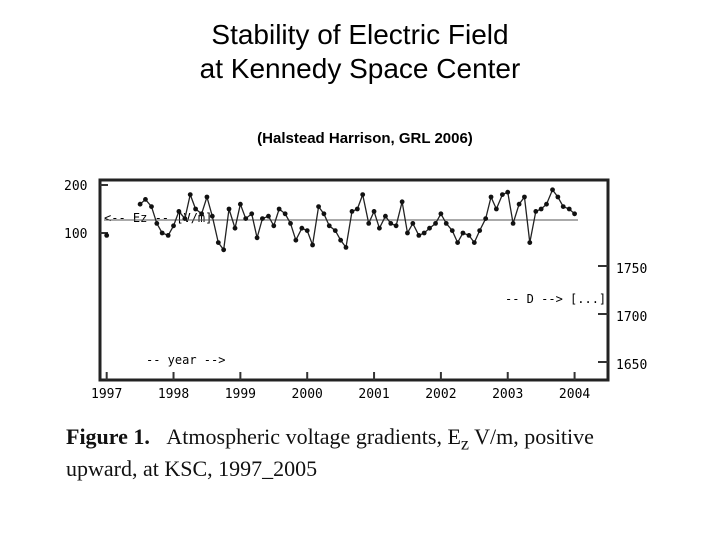 The image size is (720, 540). What do you see at coordinates (307, 394) in the screenshot?
I see `x-tick-label-2000: 2000` at bounding box center [307, 394].